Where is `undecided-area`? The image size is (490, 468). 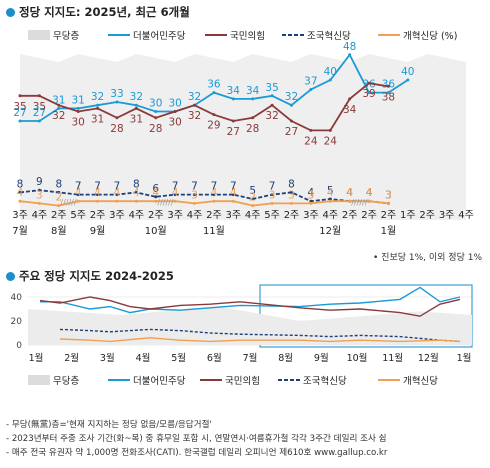
undecided-area is located at coordinates (250, 325).